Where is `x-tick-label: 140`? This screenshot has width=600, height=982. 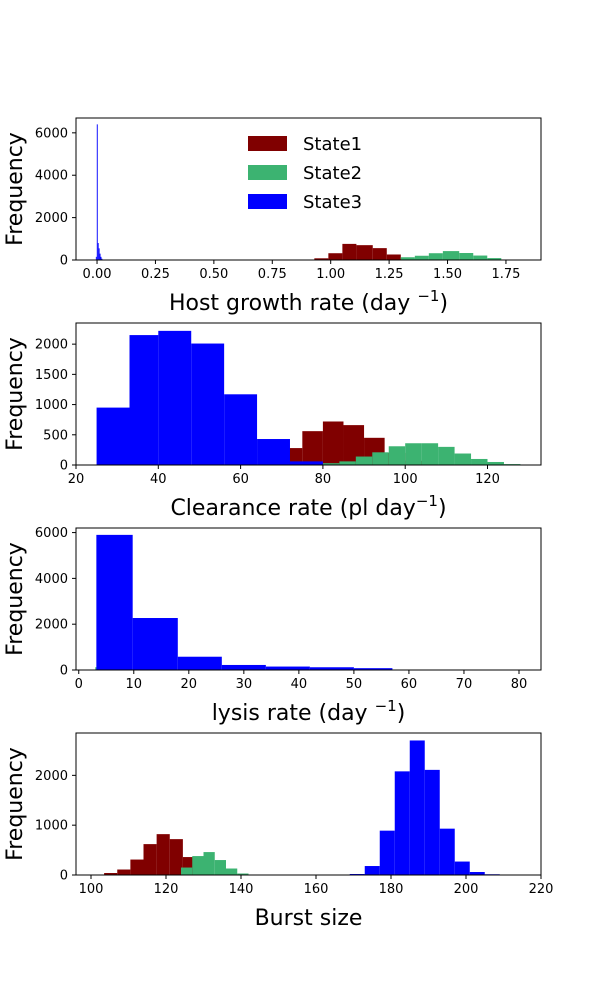
x-tick-label: 140 is located at coordinates (241, 889).